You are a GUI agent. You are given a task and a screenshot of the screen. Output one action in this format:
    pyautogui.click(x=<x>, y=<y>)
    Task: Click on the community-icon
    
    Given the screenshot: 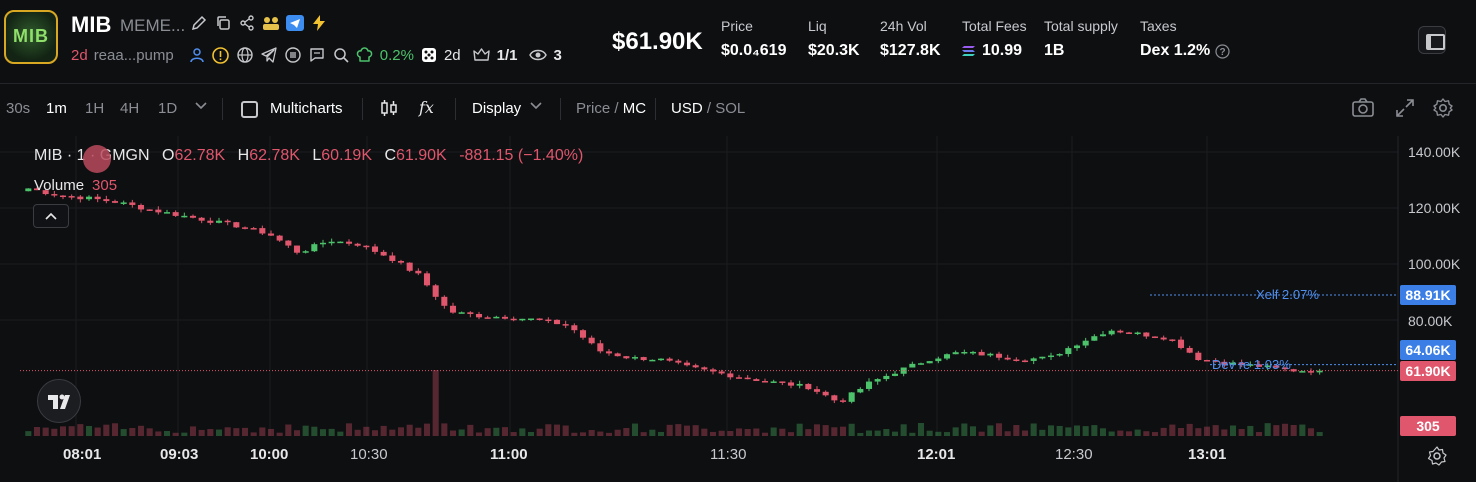 What is the action you would take?
    pyautogui.click(x=271, y=23)
    